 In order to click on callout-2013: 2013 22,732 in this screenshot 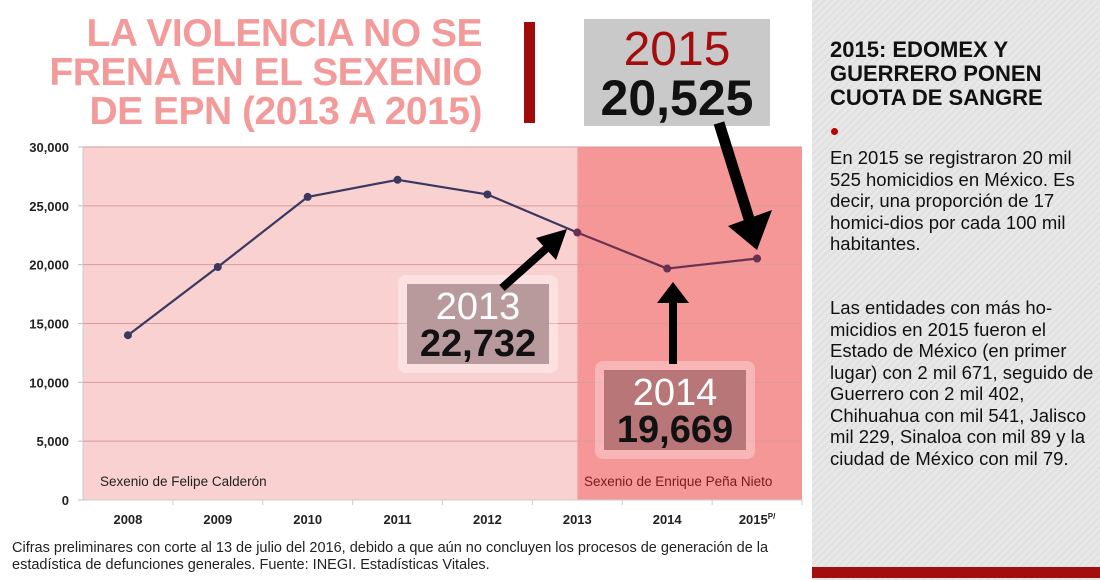, I will do `click(478, 324)`.